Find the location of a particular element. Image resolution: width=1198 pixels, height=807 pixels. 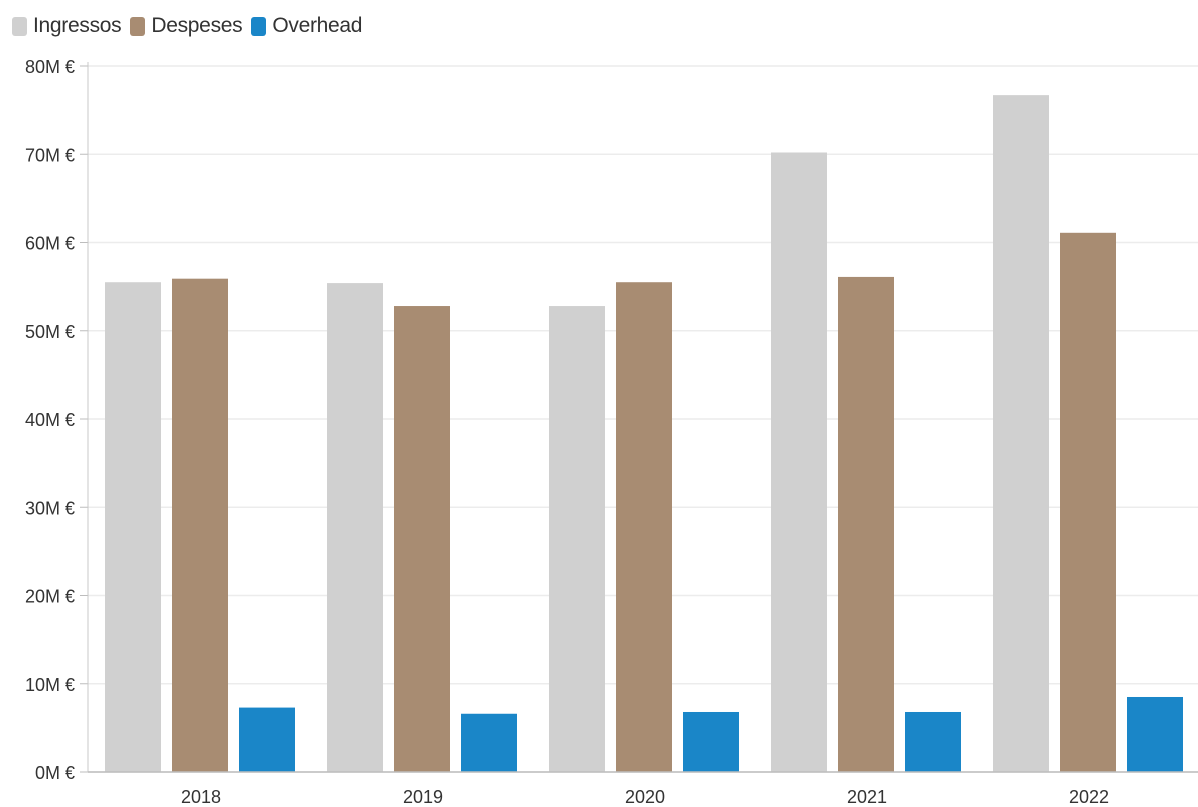

bar-ingressos-2022 is located at coordinates (1021, 433).